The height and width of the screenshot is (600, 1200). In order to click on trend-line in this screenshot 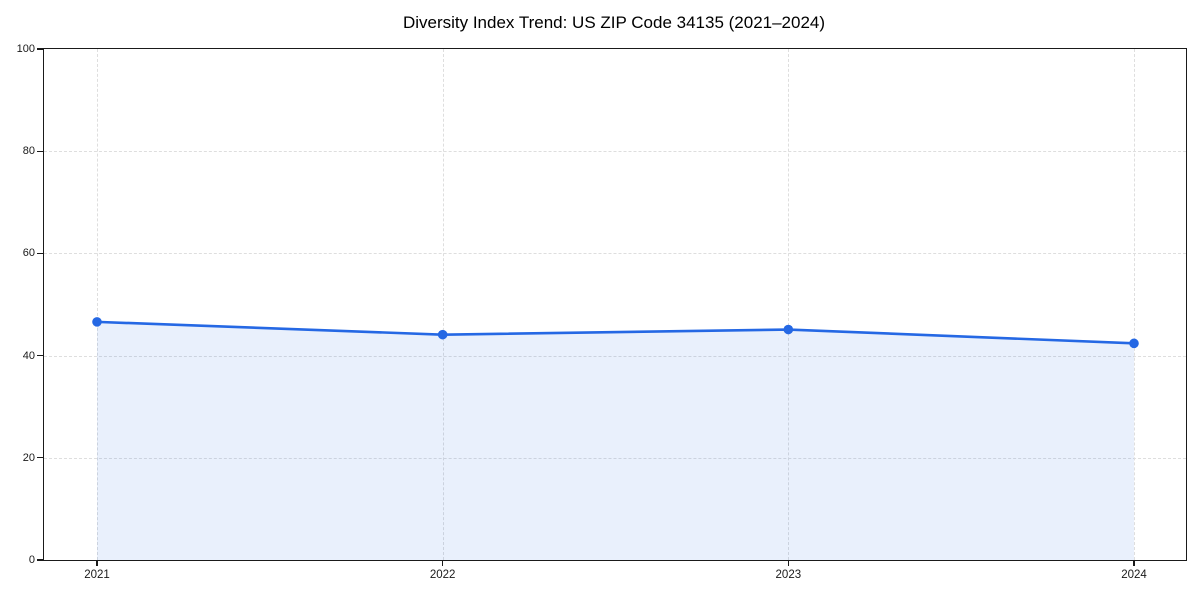, I will do `click(615, 332)`.